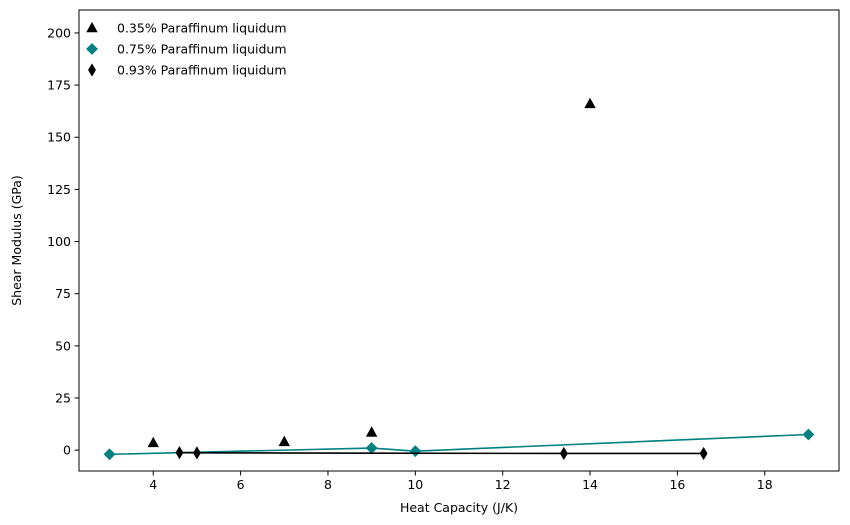 The width and height of the screenshot is (850, 525). What do you see at coordinates (241, 484) in the screenshot?
I see `x-tick-label: 6` at bounding box center [241, 484].